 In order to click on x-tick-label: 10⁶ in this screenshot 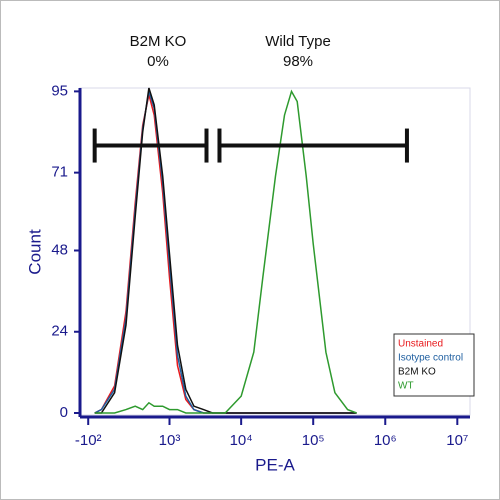, I will do `click(385, 440)`.